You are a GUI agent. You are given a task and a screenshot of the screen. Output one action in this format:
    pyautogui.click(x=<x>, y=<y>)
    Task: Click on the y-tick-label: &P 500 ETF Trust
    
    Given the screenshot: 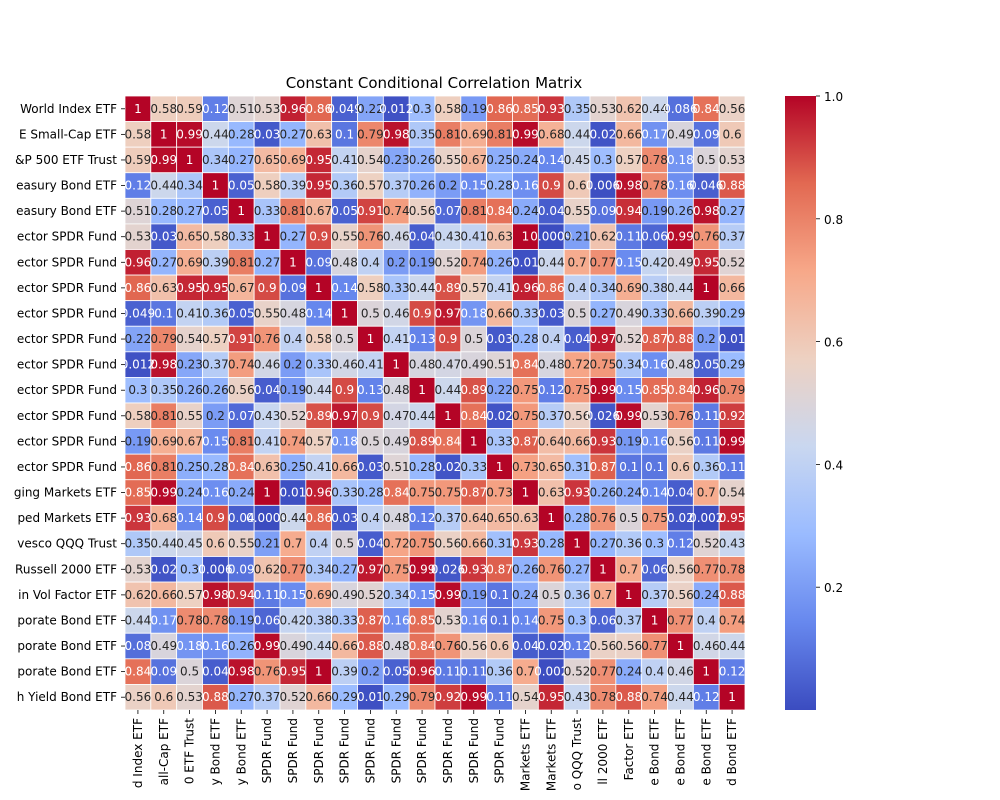 What is the action you would take?
    pyautogui.click(x=66, y=160)
    